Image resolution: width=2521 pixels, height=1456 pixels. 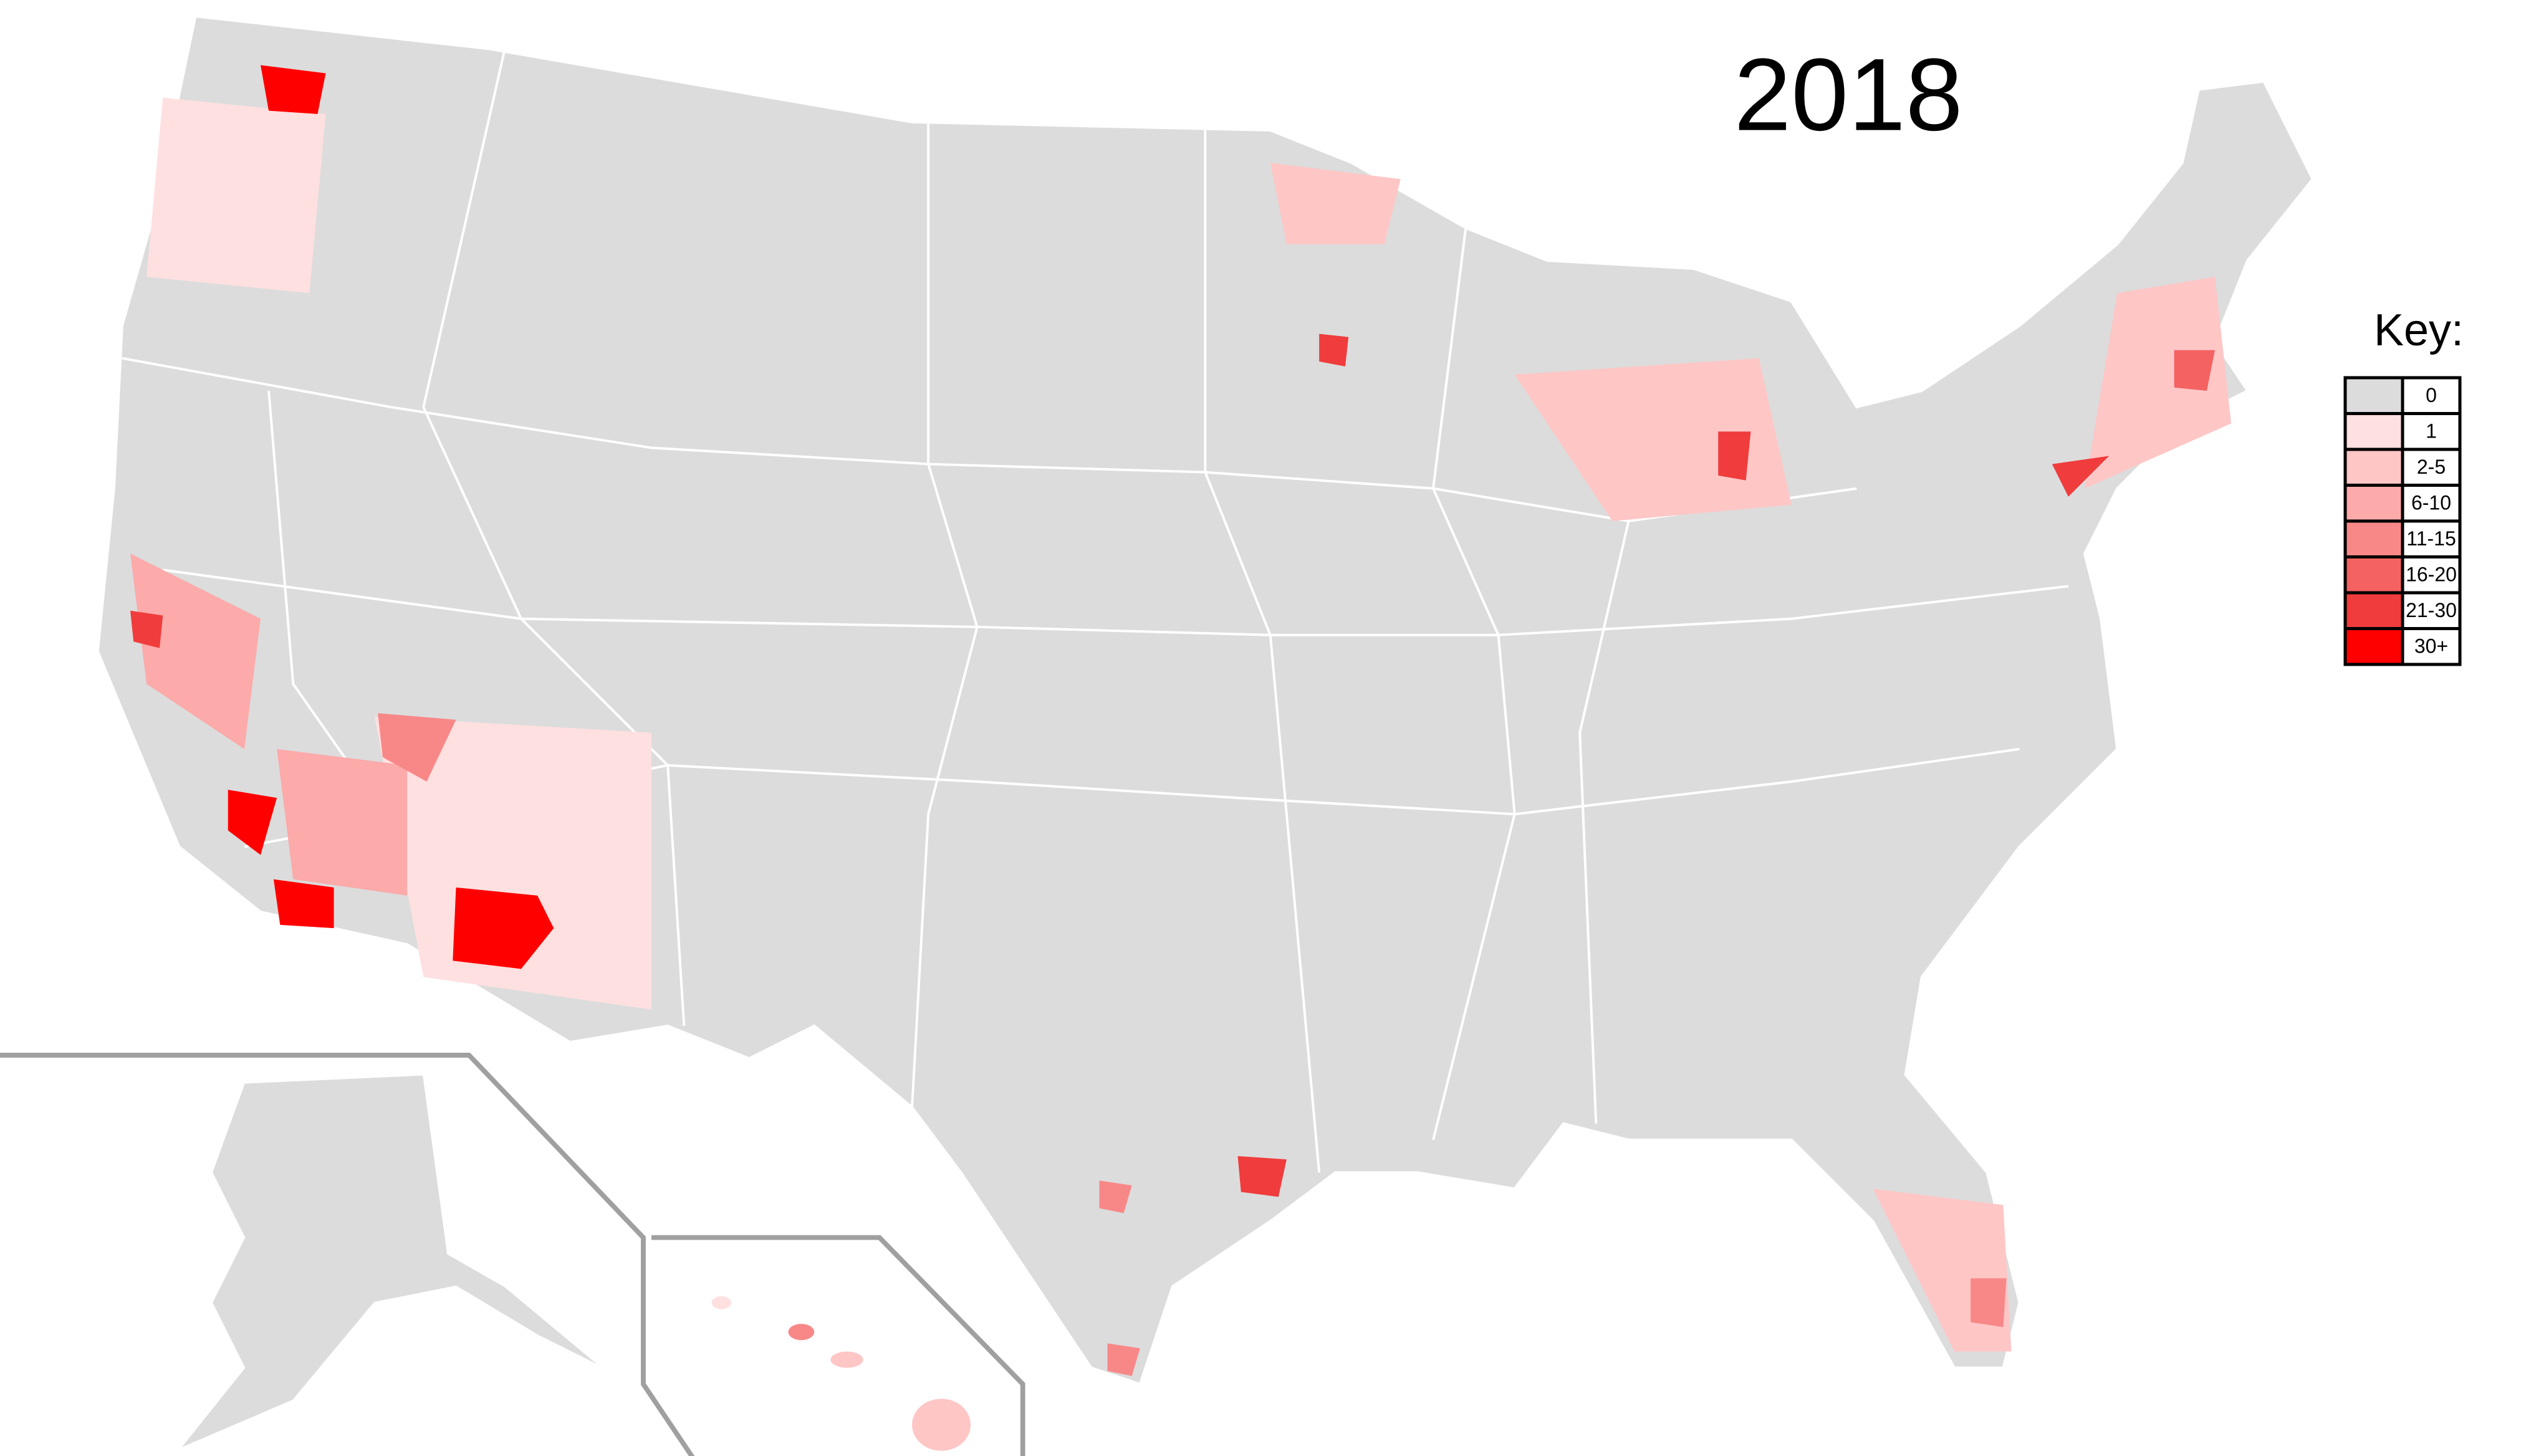 I want to click on legend: 0 1 2-5 6-10 11-15 16-20 21-30 30+, so click(x=2402, y=521).